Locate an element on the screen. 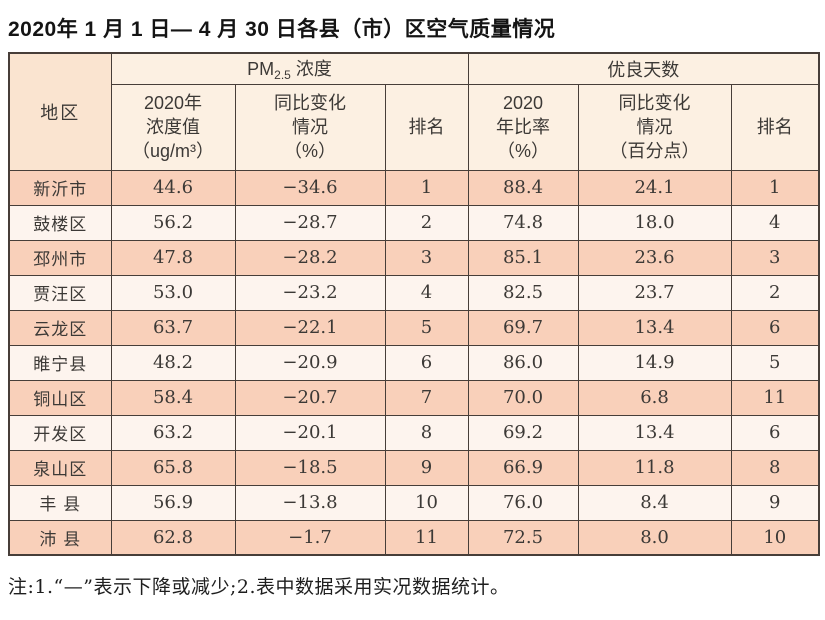 The height and width of the screenshot is (620, 825). table-row: 沛 县 62.8 −1.7 11 72.5 8.0 10 is located at coordinates (414, 537).